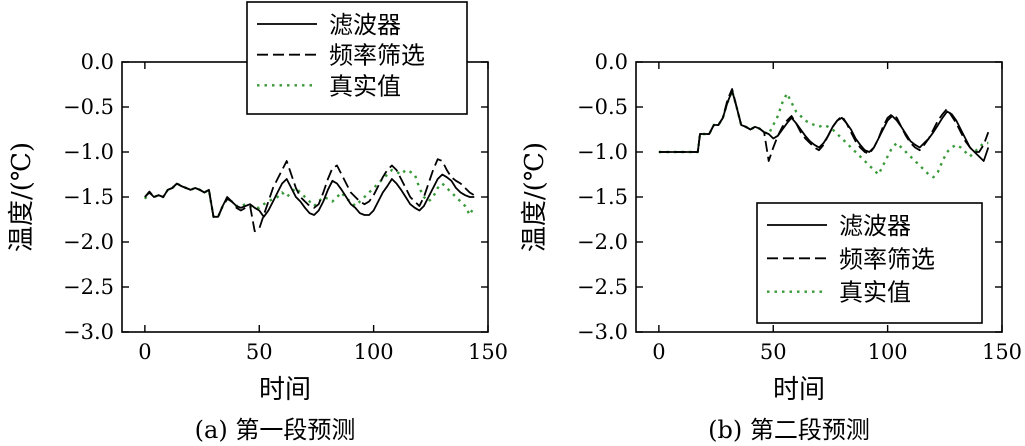 The width and height of the screenshot is (1025, 446). What do you see at coordinates (789, 430) in the screenshot?
I see `panel-caption: (b) 第二段预测` at bounding box center [789, 430].